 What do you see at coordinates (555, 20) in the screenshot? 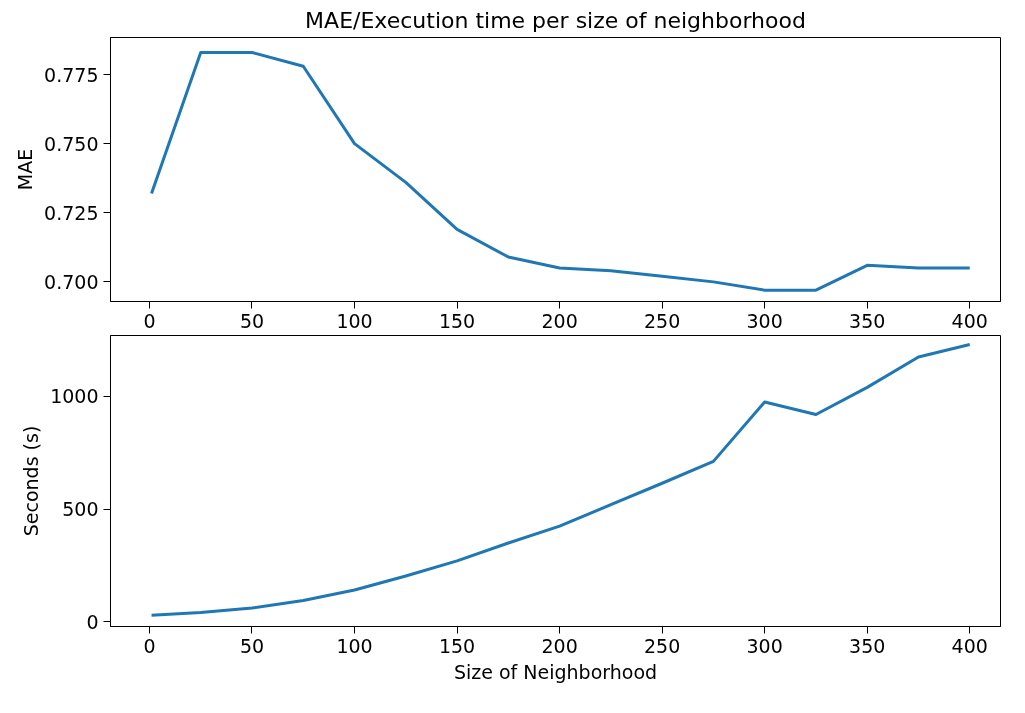
I see `chart-title: MAE/Execution time per size of neighborhood` at bounding box center [555, 20].